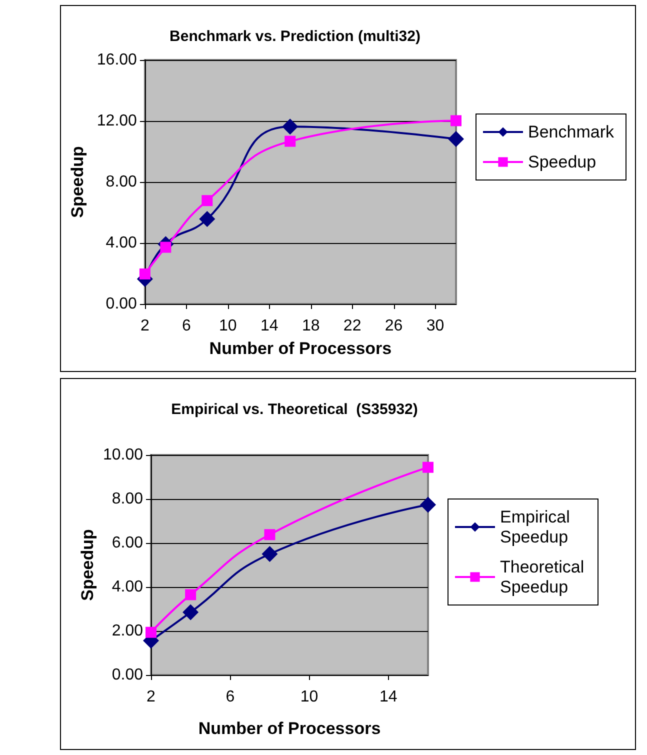  What do you see at coordinates (117, 121) in the screenshot?
I see `y-tick-label: 12.00` at bounding box center [117, 121].